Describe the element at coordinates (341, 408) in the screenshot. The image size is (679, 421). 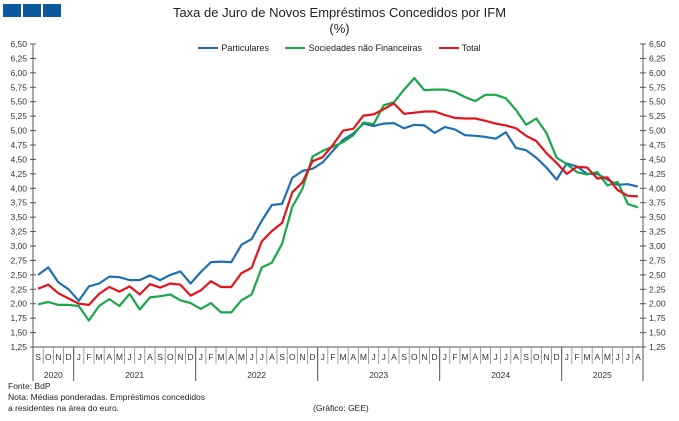
I see `chart-credit: (Gráfico: GEE)` at that location.